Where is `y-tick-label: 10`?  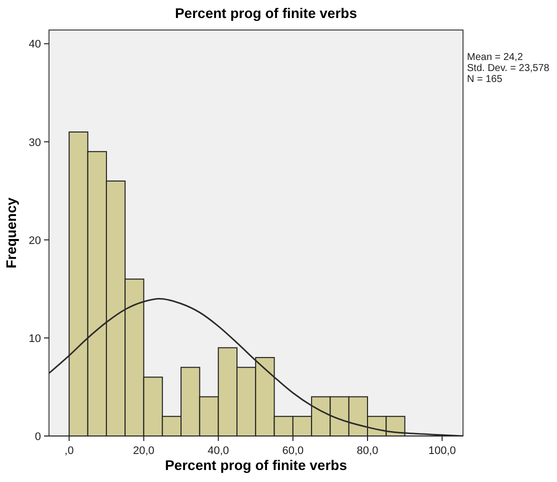 y-tick-label: 10 is located at coordinates (34, 338).